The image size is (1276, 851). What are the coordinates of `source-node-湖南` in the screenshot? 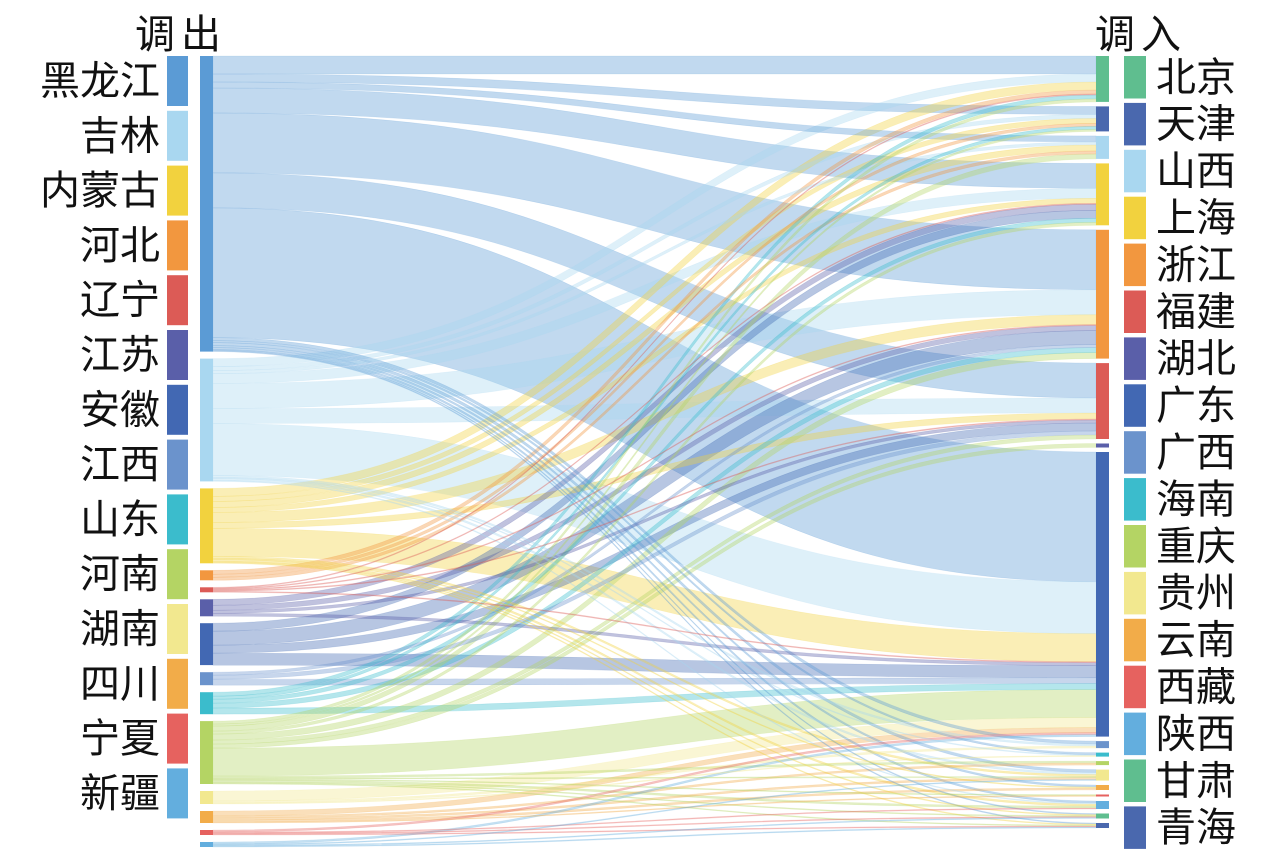 It's located at (206, 797).